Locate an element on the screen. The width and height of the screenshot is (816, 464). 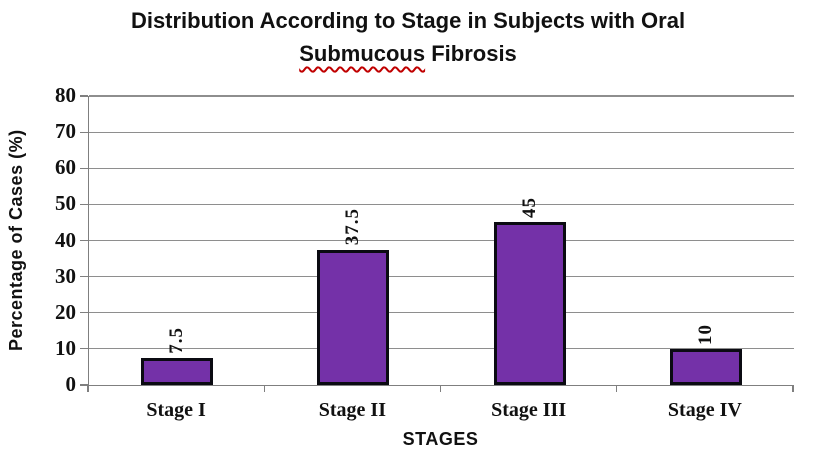
y-tick-label-30: 30 is located at coordinates (65, 275).